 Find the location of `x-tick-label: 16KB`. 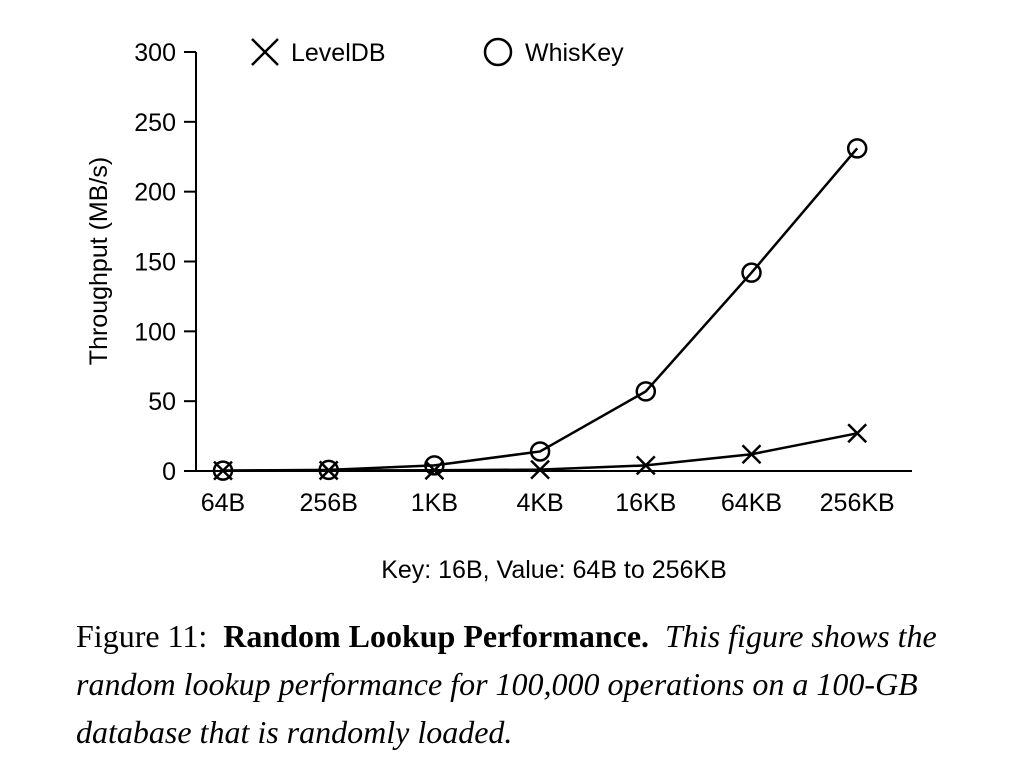

x-tick-label: 16KB is located at coordinates (645, 503).